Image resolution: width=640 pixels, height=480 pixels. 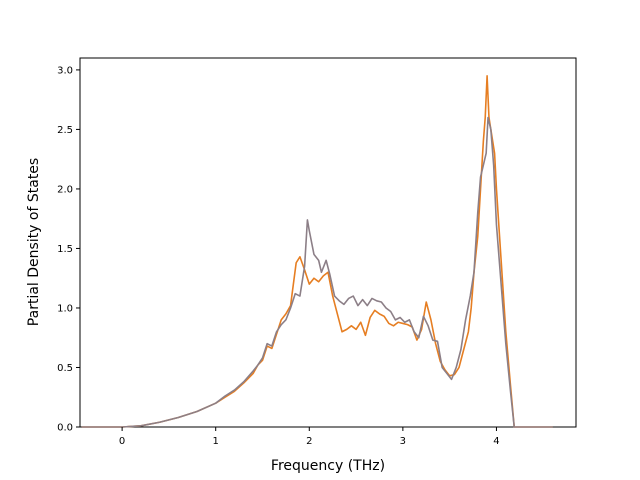 I want to click on x-tick-label: 1, so click(x=216, y=441).